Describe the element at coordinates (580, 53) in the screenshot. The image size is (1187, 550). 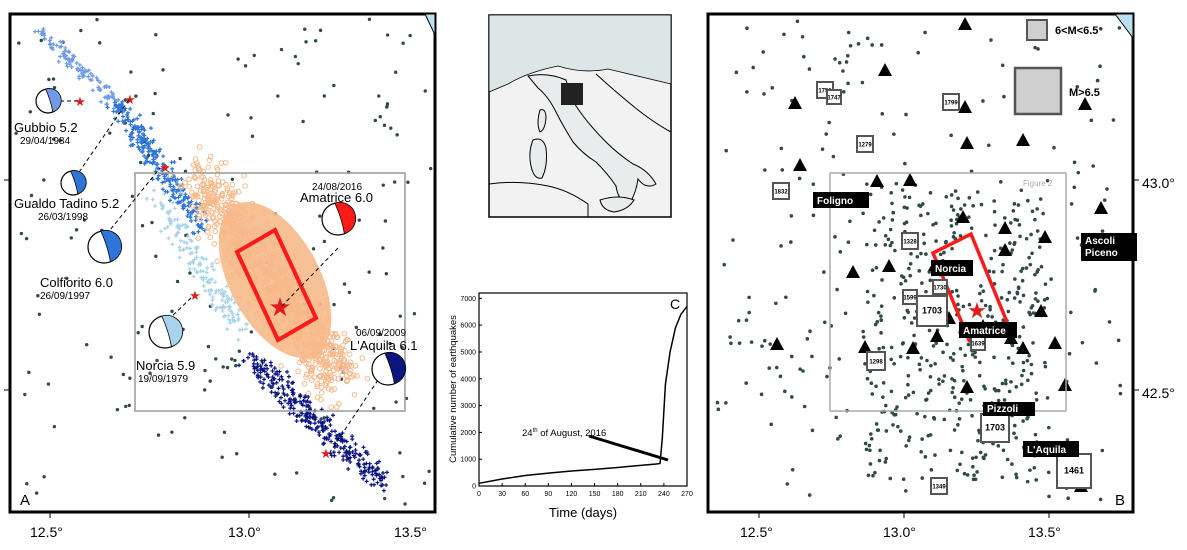
I see `alps-region` at that location.